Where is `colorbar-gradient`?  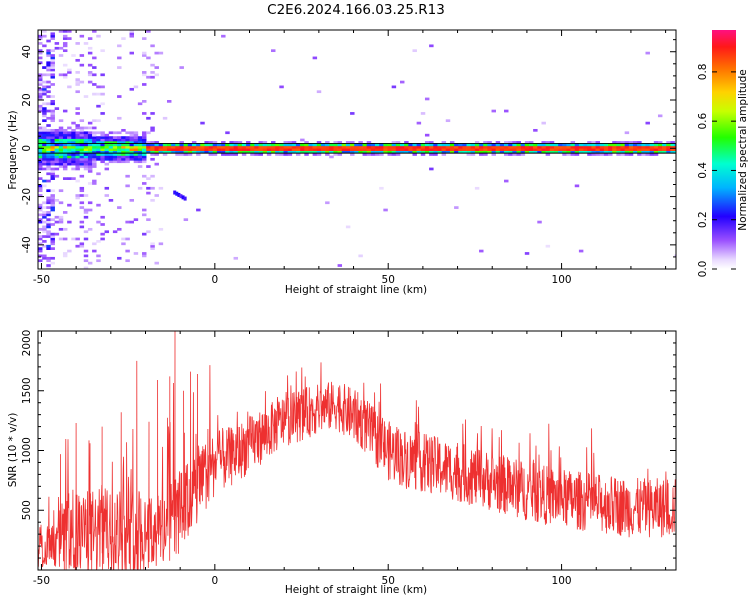 colorbar-gradient is located at coordinates (724, 149).